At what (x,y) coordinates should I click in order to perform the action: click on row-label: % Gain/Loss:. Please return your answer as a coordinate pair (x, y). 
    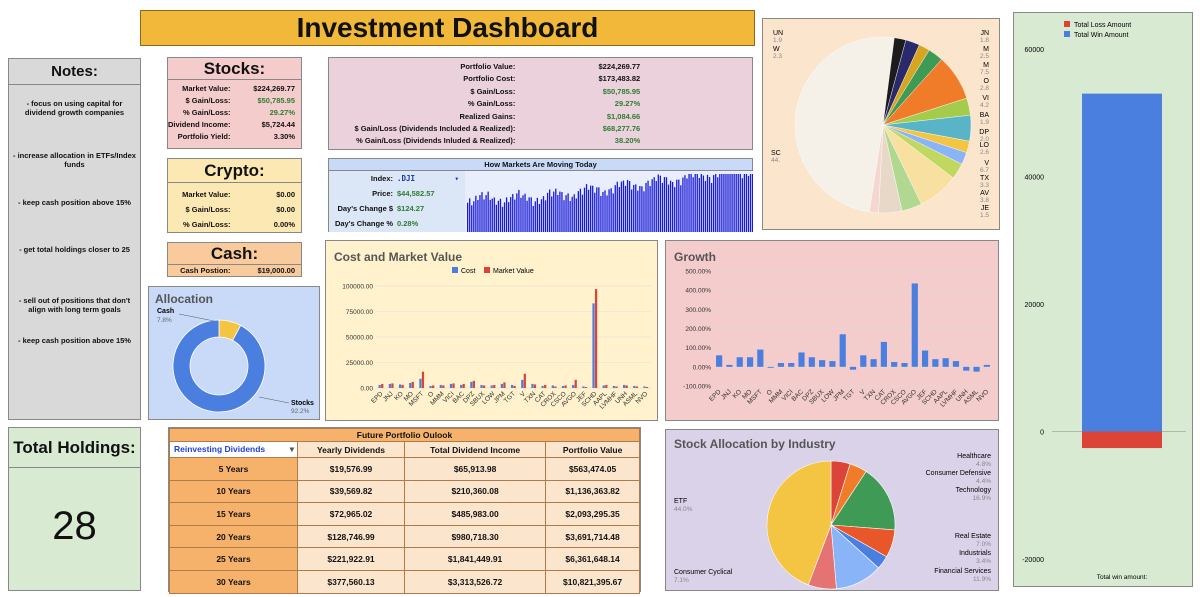
    Looking at the image, I should click on (206, 112).